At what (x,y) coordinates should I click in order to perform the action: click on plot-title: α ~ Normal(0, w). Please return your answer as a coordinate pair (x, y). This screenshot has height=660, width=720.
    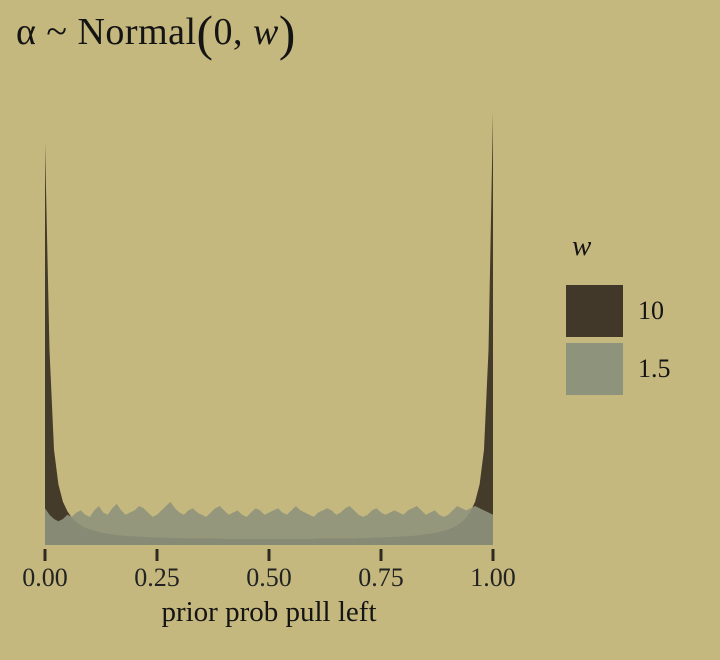
    Looking at the image, I should click on (156, 33).